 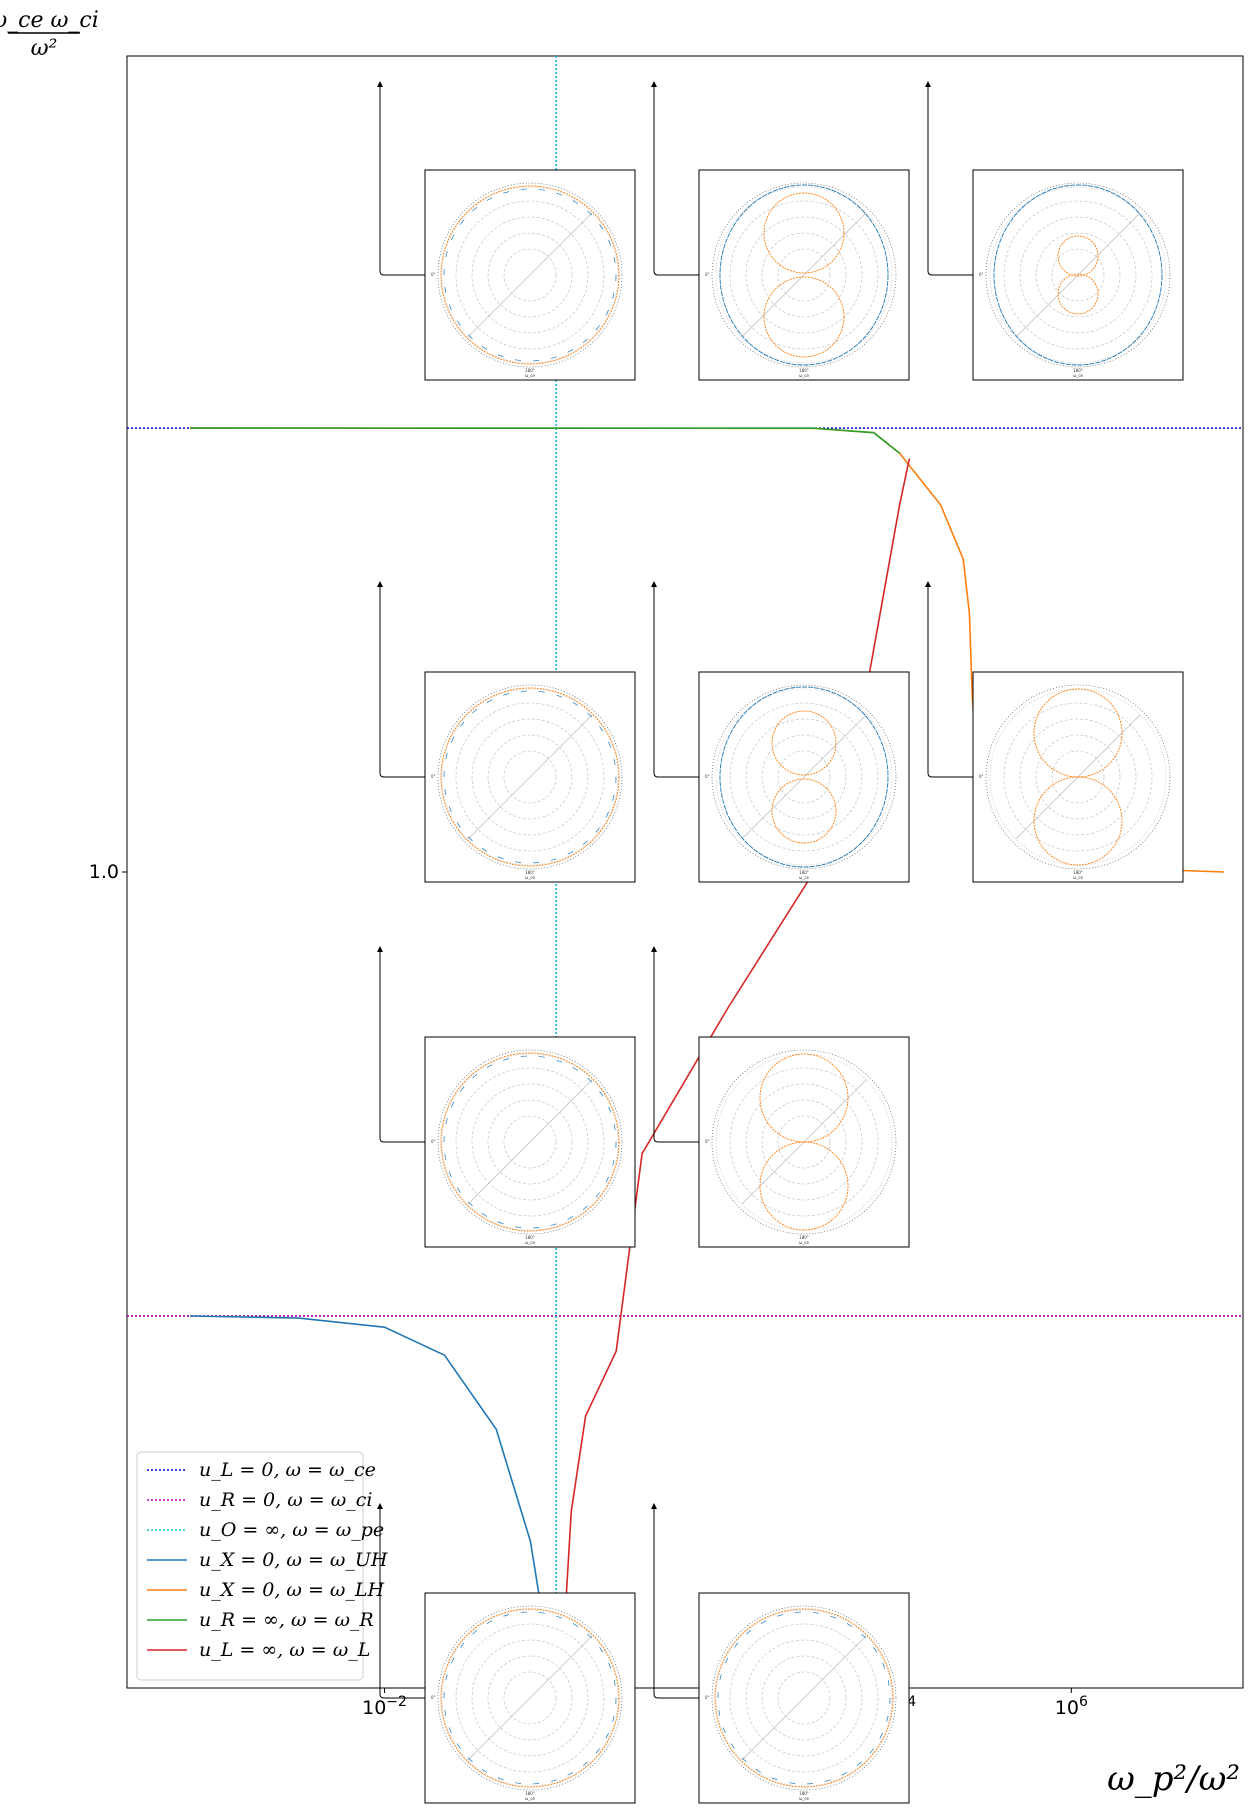 I want to click on x-tick-label-2: 106, so click(x=1071, y=1706).